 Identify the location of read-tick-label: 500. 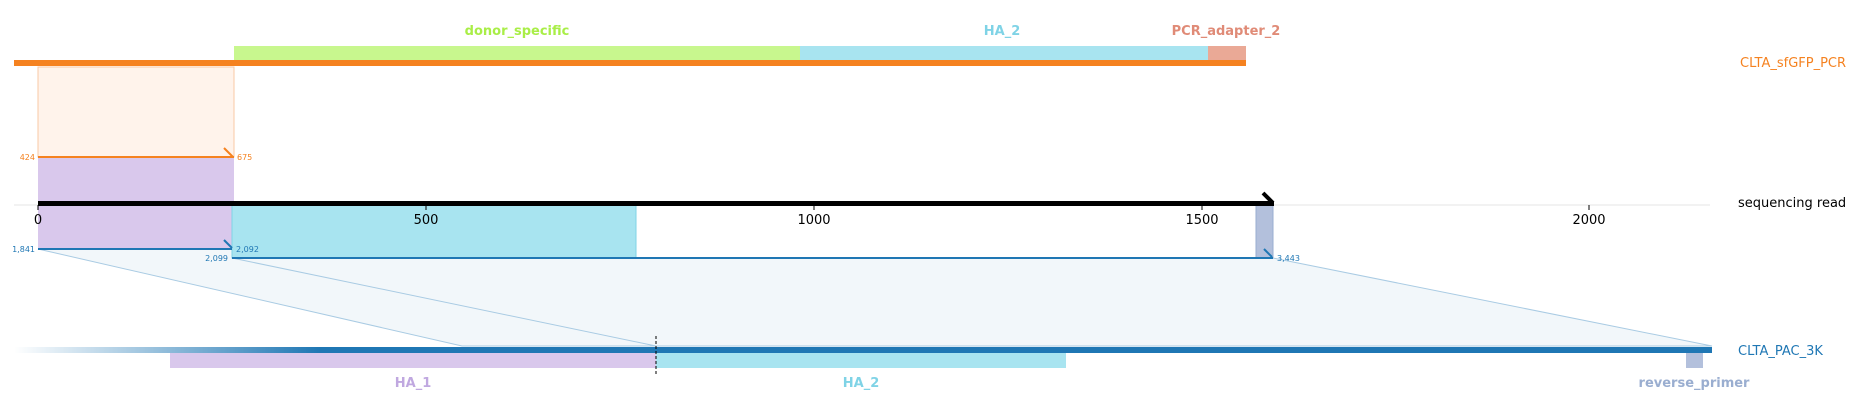
(426, 220).